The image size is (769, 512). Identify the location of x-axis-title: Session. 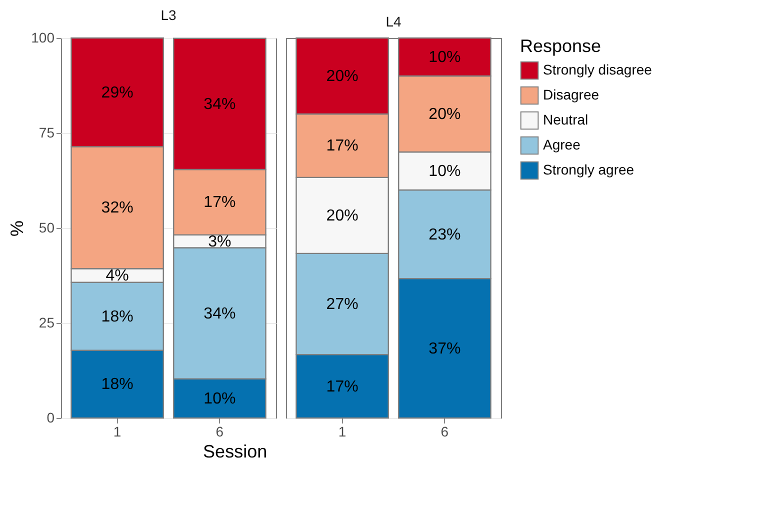
(235, 452).